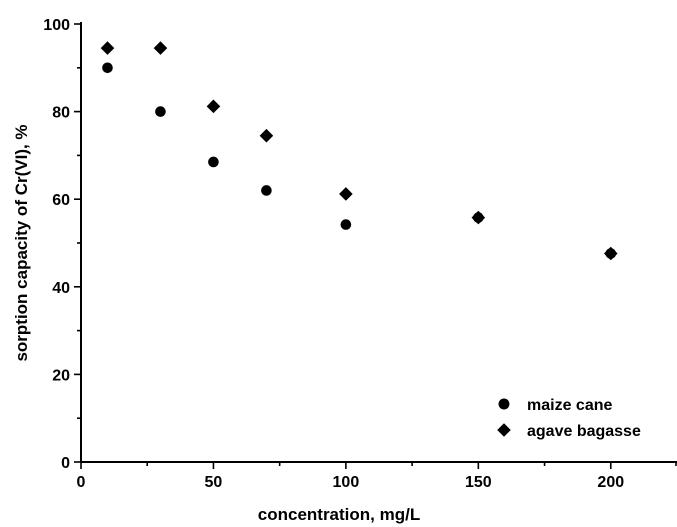 This screenshot has width=677, height=527. Describe the element at coordinates (61, 113) in the screenshot. I see `y-tick-label: 80` at that location.